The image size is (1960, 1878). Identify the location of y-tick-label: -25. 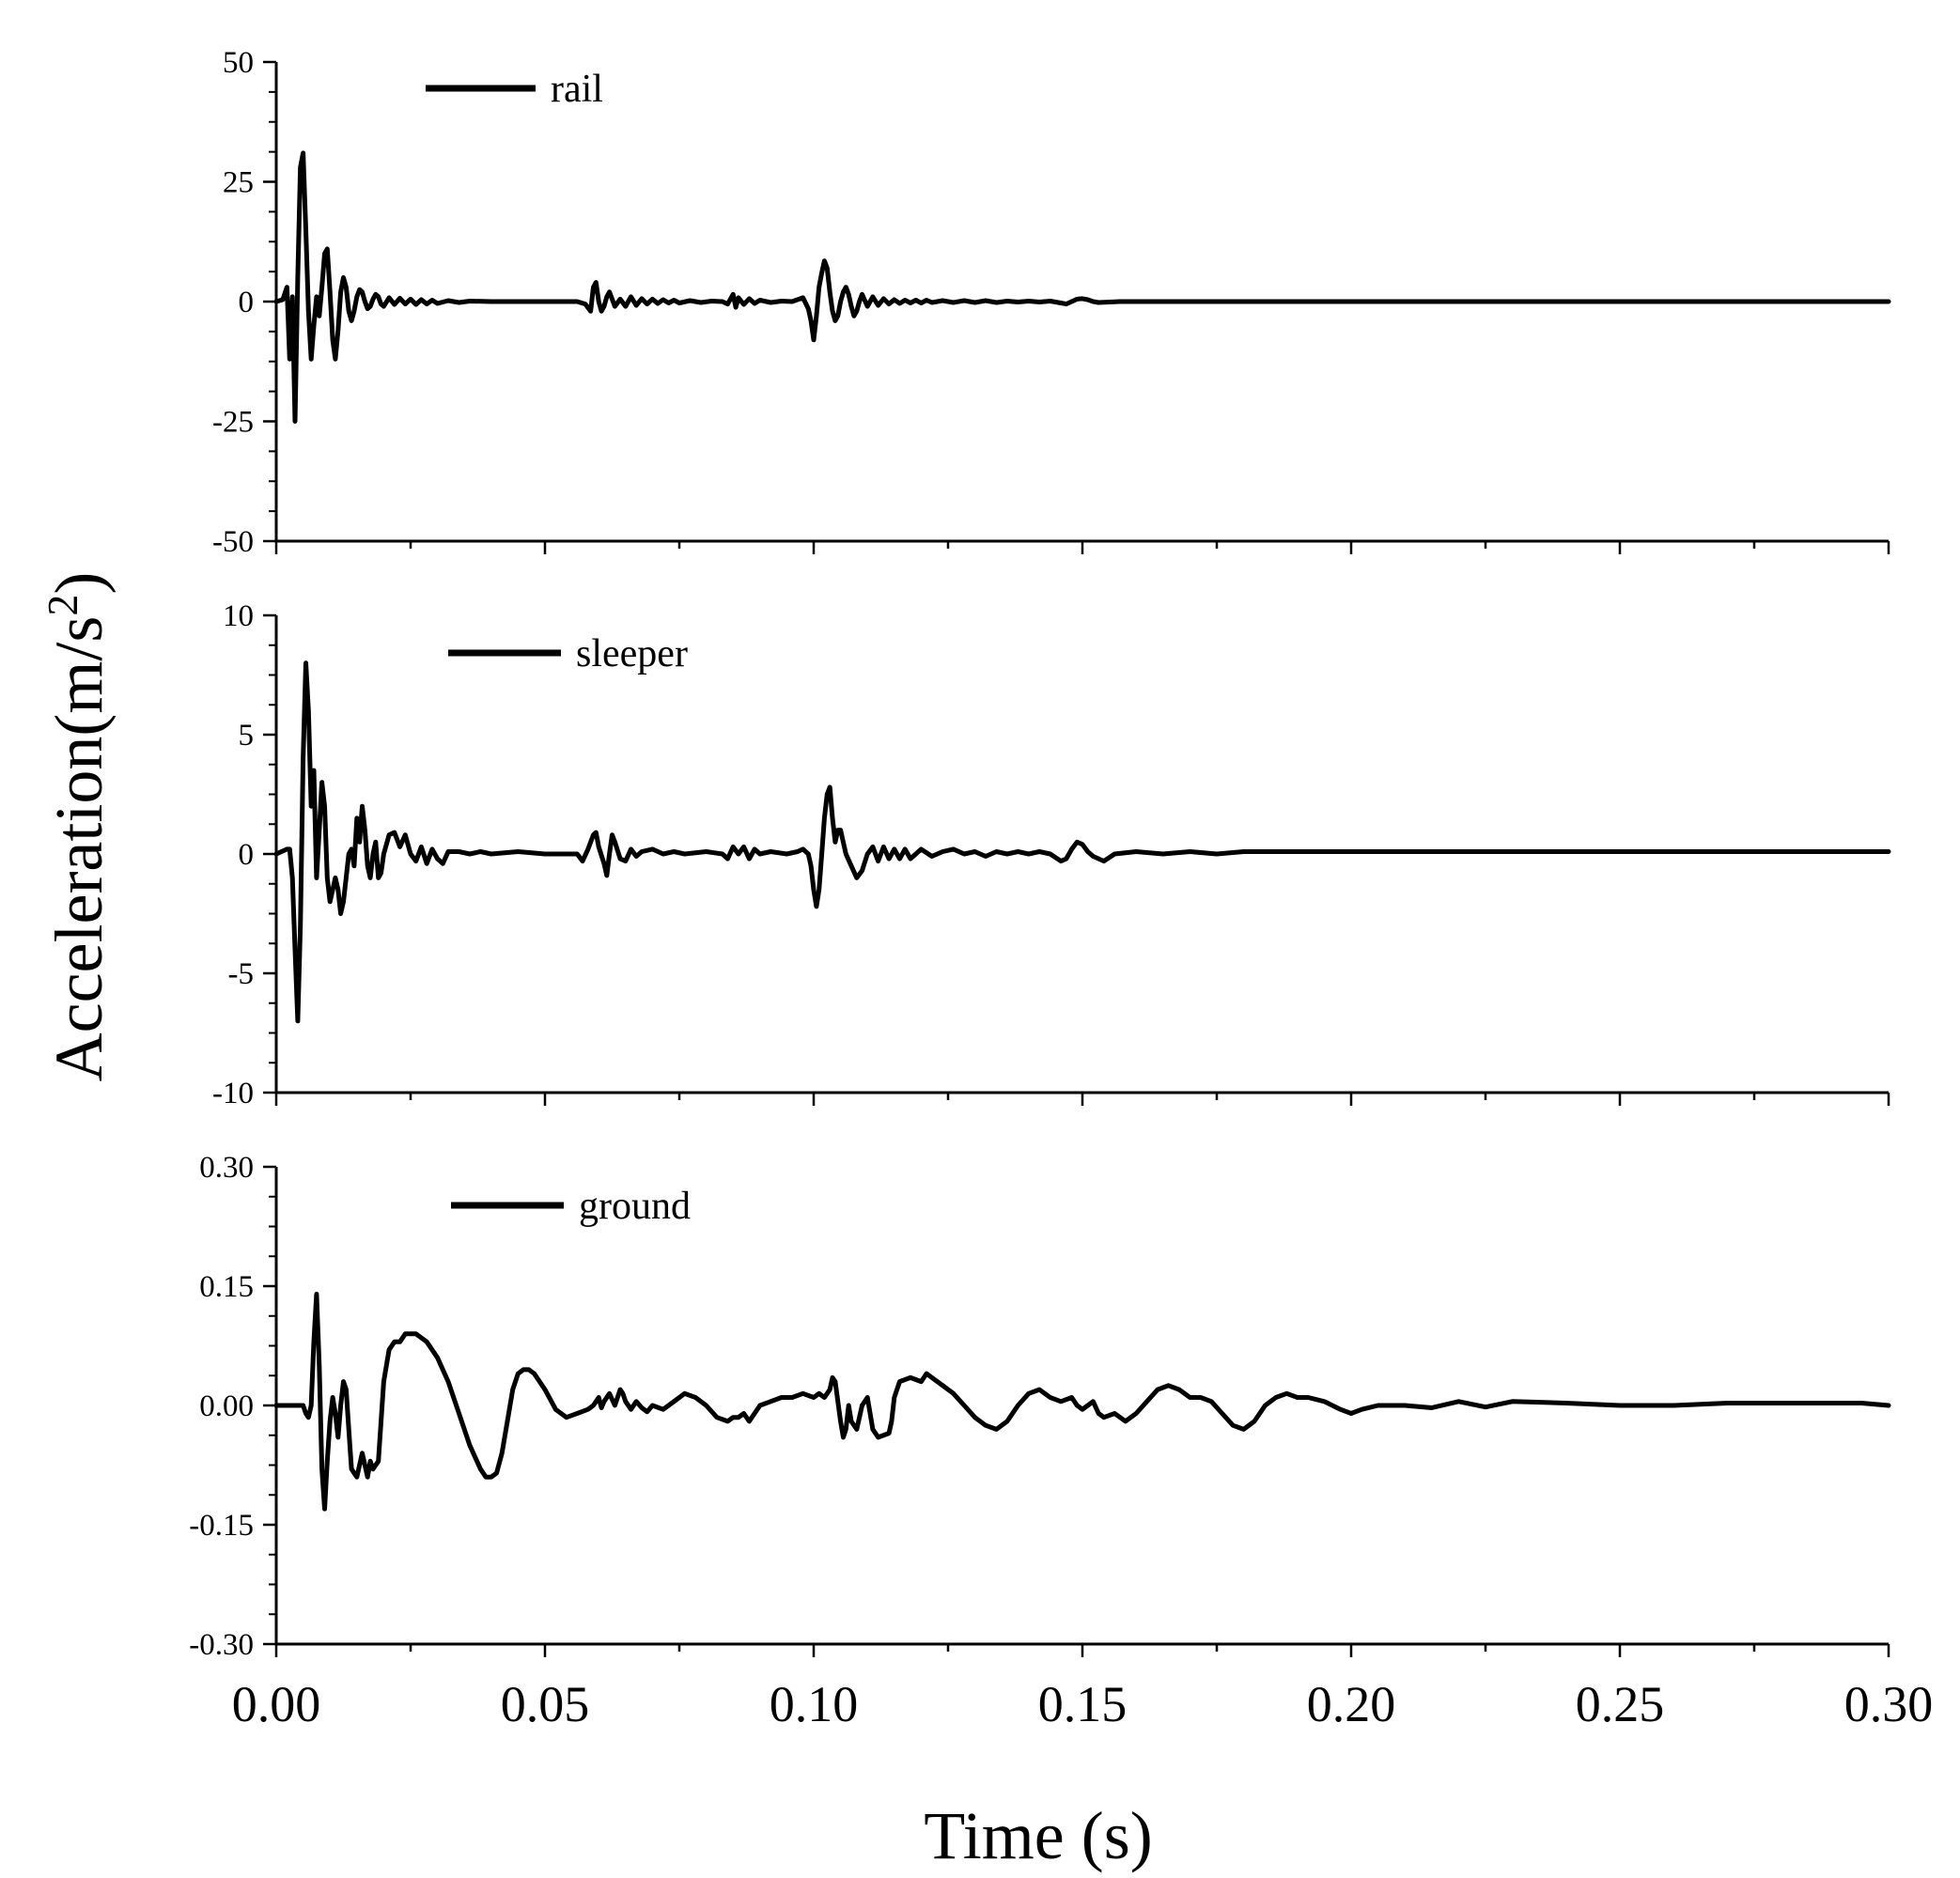
(233, 423).